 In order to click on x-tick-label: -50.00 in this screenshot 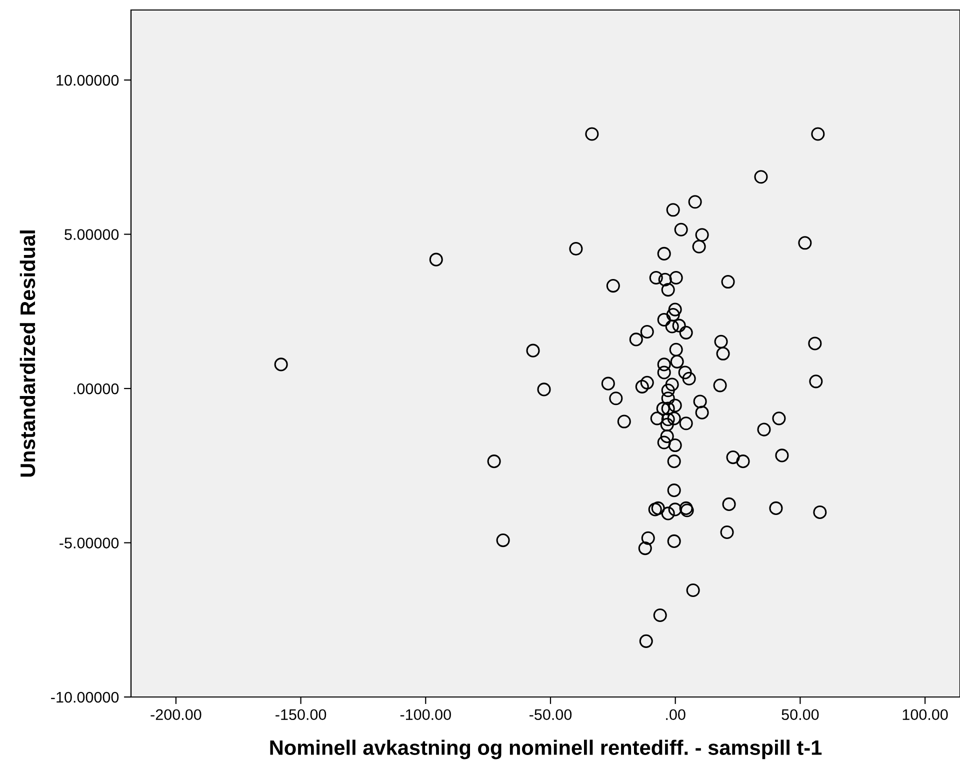, I will do `click(551, 714)`.